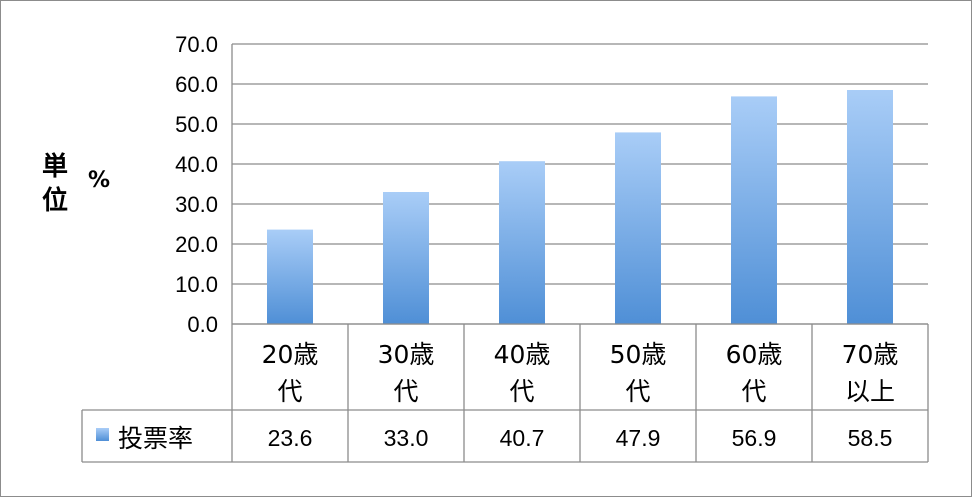  I want to click on y-tick-label: 40.0, so click(196, 164).